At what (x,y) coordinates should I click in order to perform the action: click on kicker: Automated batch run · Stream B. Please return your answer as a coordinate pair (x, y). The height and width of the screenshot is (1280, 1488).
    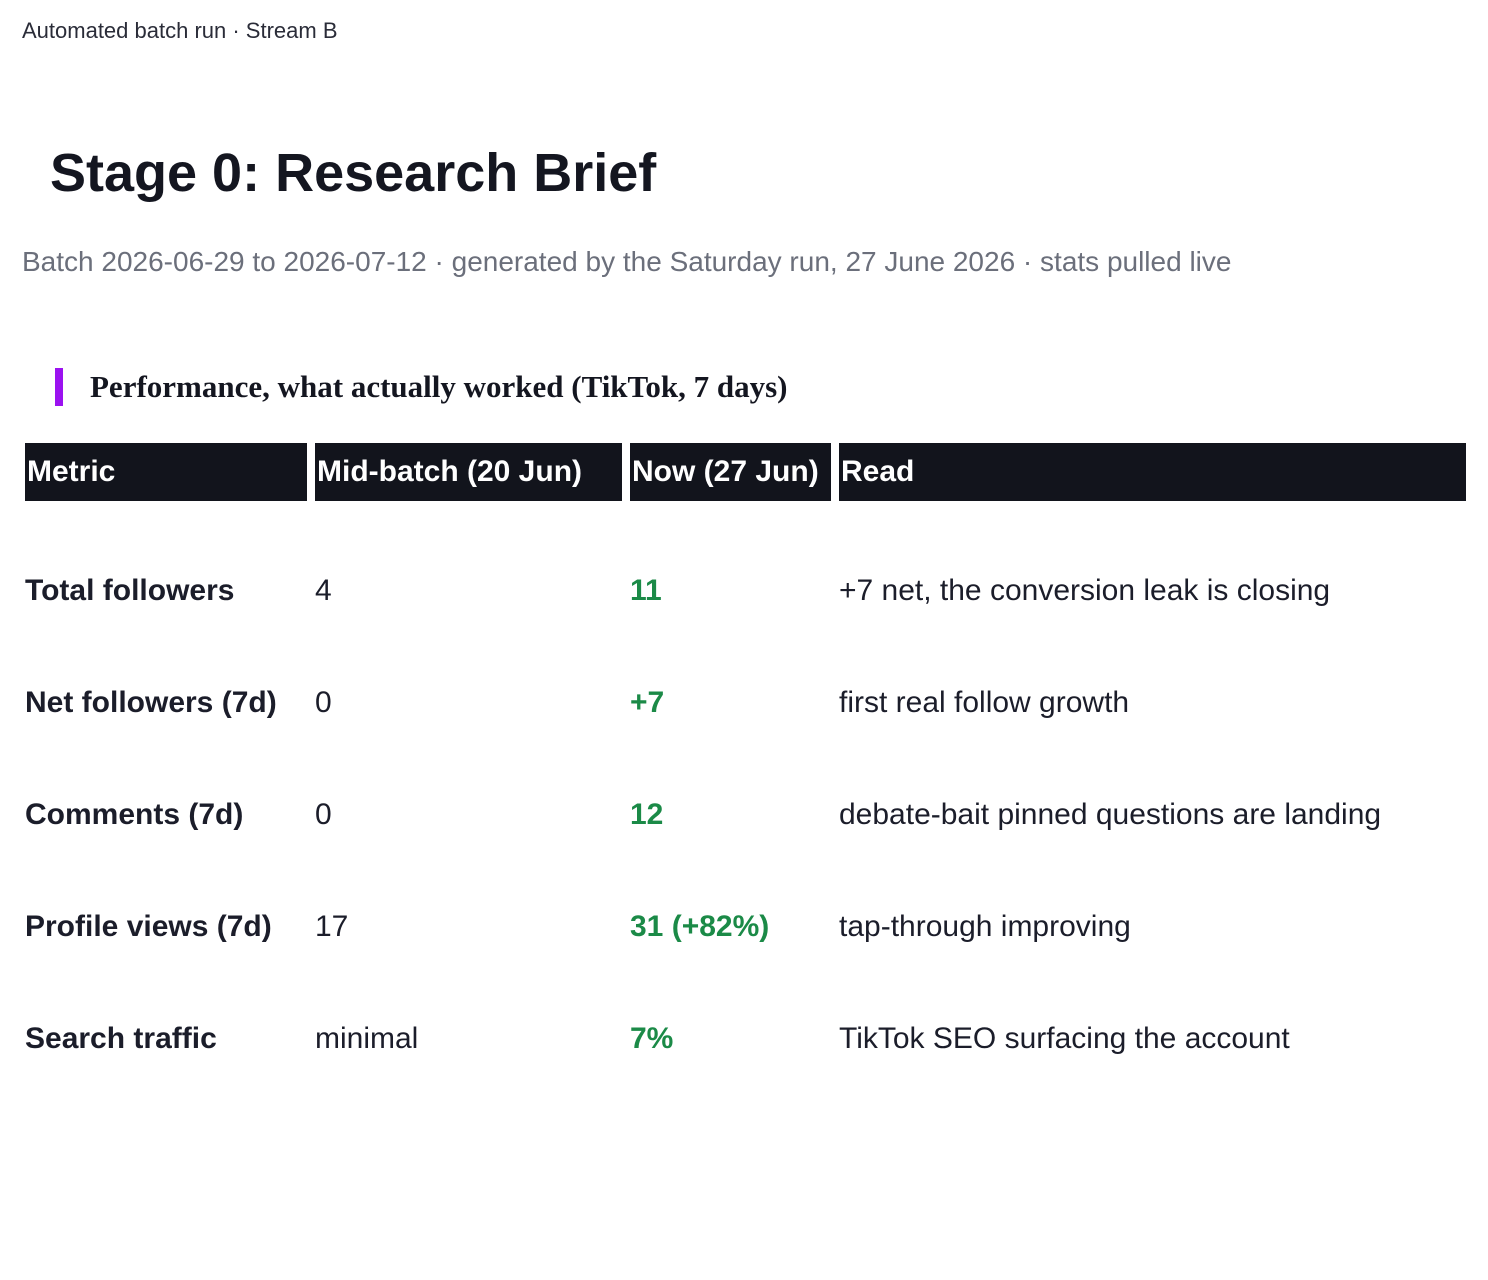
    Looking at the image, I should click on (180, 30).